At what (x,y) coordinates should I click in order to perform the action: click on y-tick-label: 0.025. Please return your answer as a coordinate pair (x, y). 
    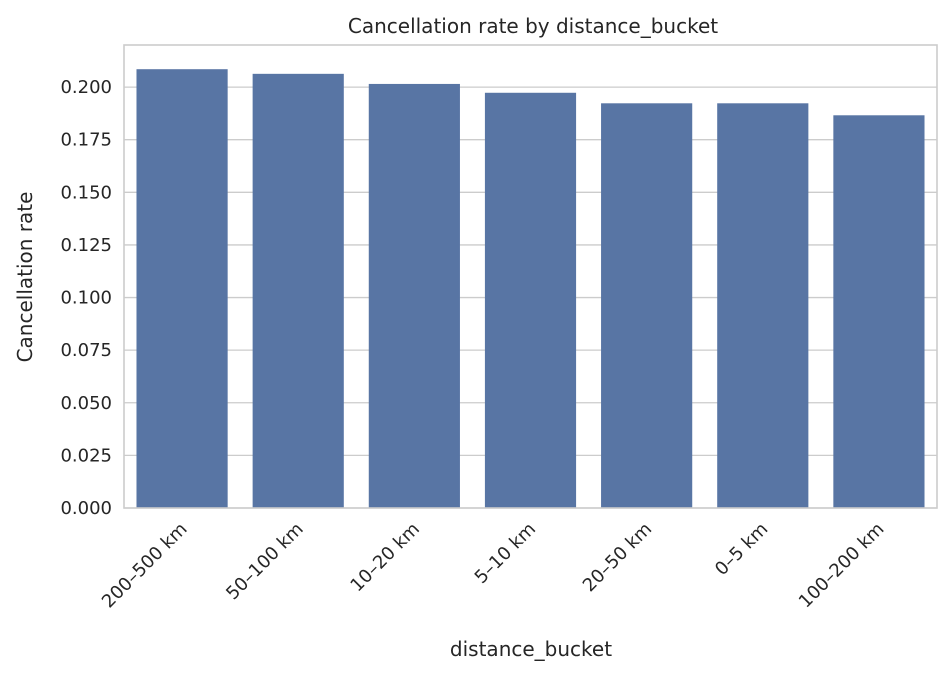
    Looking at the image, I should click on (86, 455).